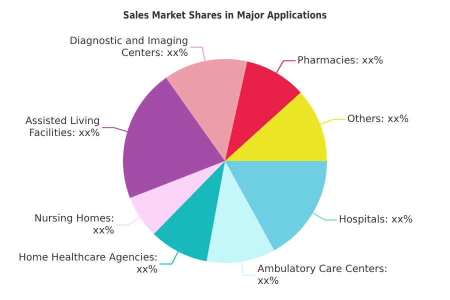  I want to click on chart-title: Sales Market Shares in Major Applications, so click(225, 16).